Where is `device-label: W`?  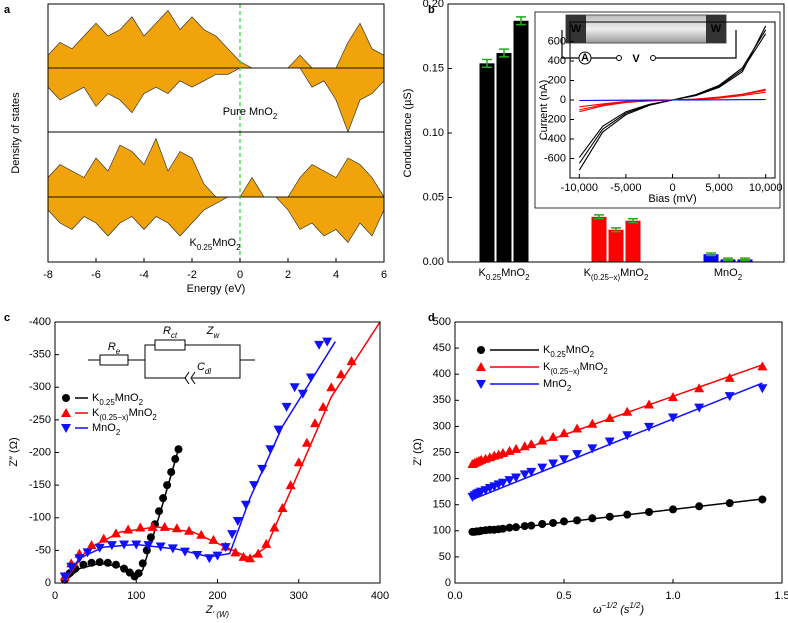
device-label: W is located at coordinates (576, 29).